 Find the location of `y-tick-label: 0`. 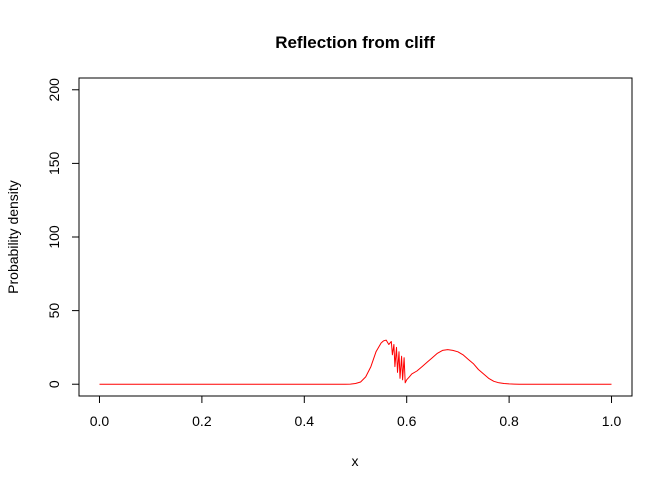

y-tick-label: 0 is located at coordinates (54, 384).